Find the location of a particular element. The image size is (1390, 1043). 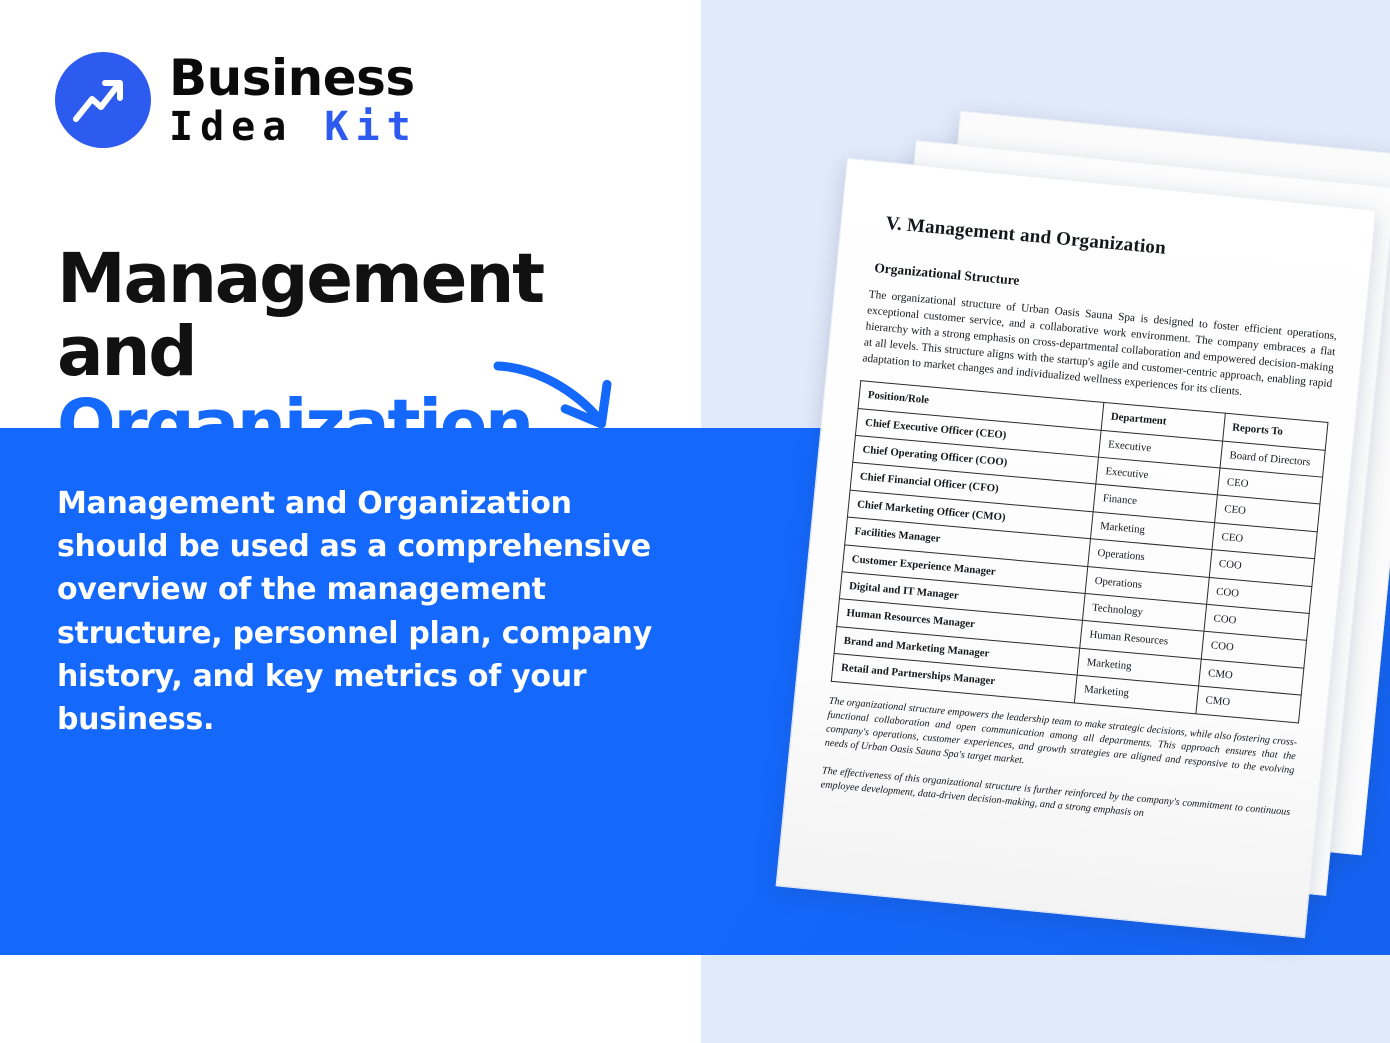

brand-wordmark: Business Idea Kit is located at coordinates (293, 100).